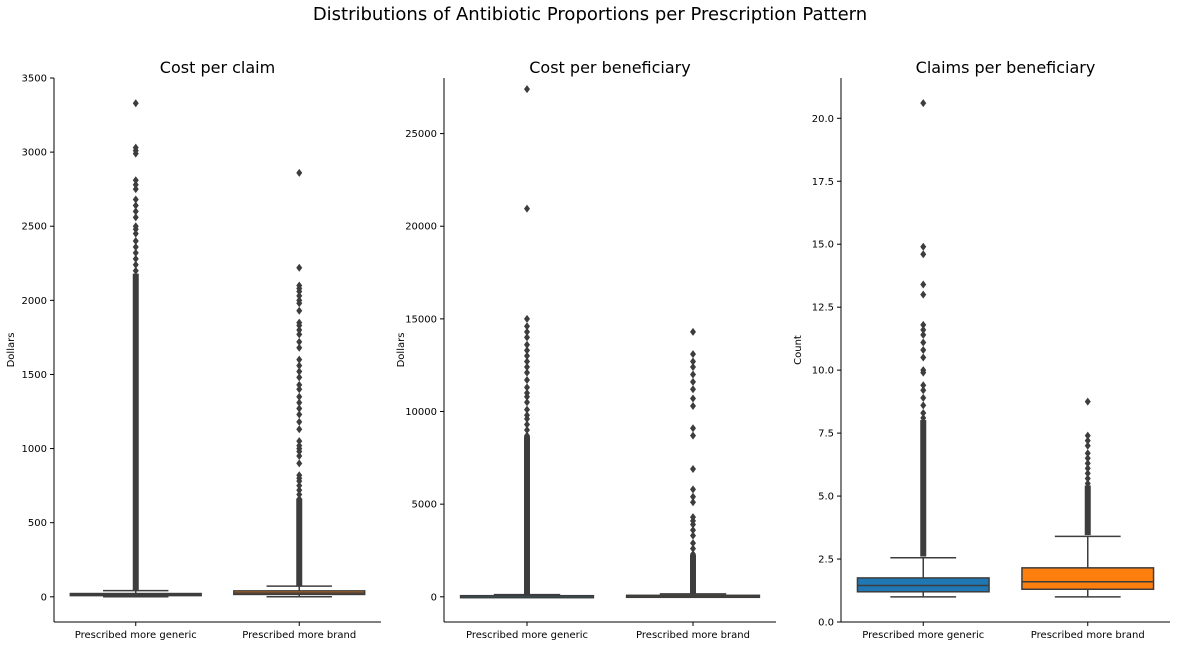 The height and width of the screenshot is (646, 1180). Describe the element at coordinates (823, 371) in the screenshot. I see `y-tick-label: 10.0` at that location.